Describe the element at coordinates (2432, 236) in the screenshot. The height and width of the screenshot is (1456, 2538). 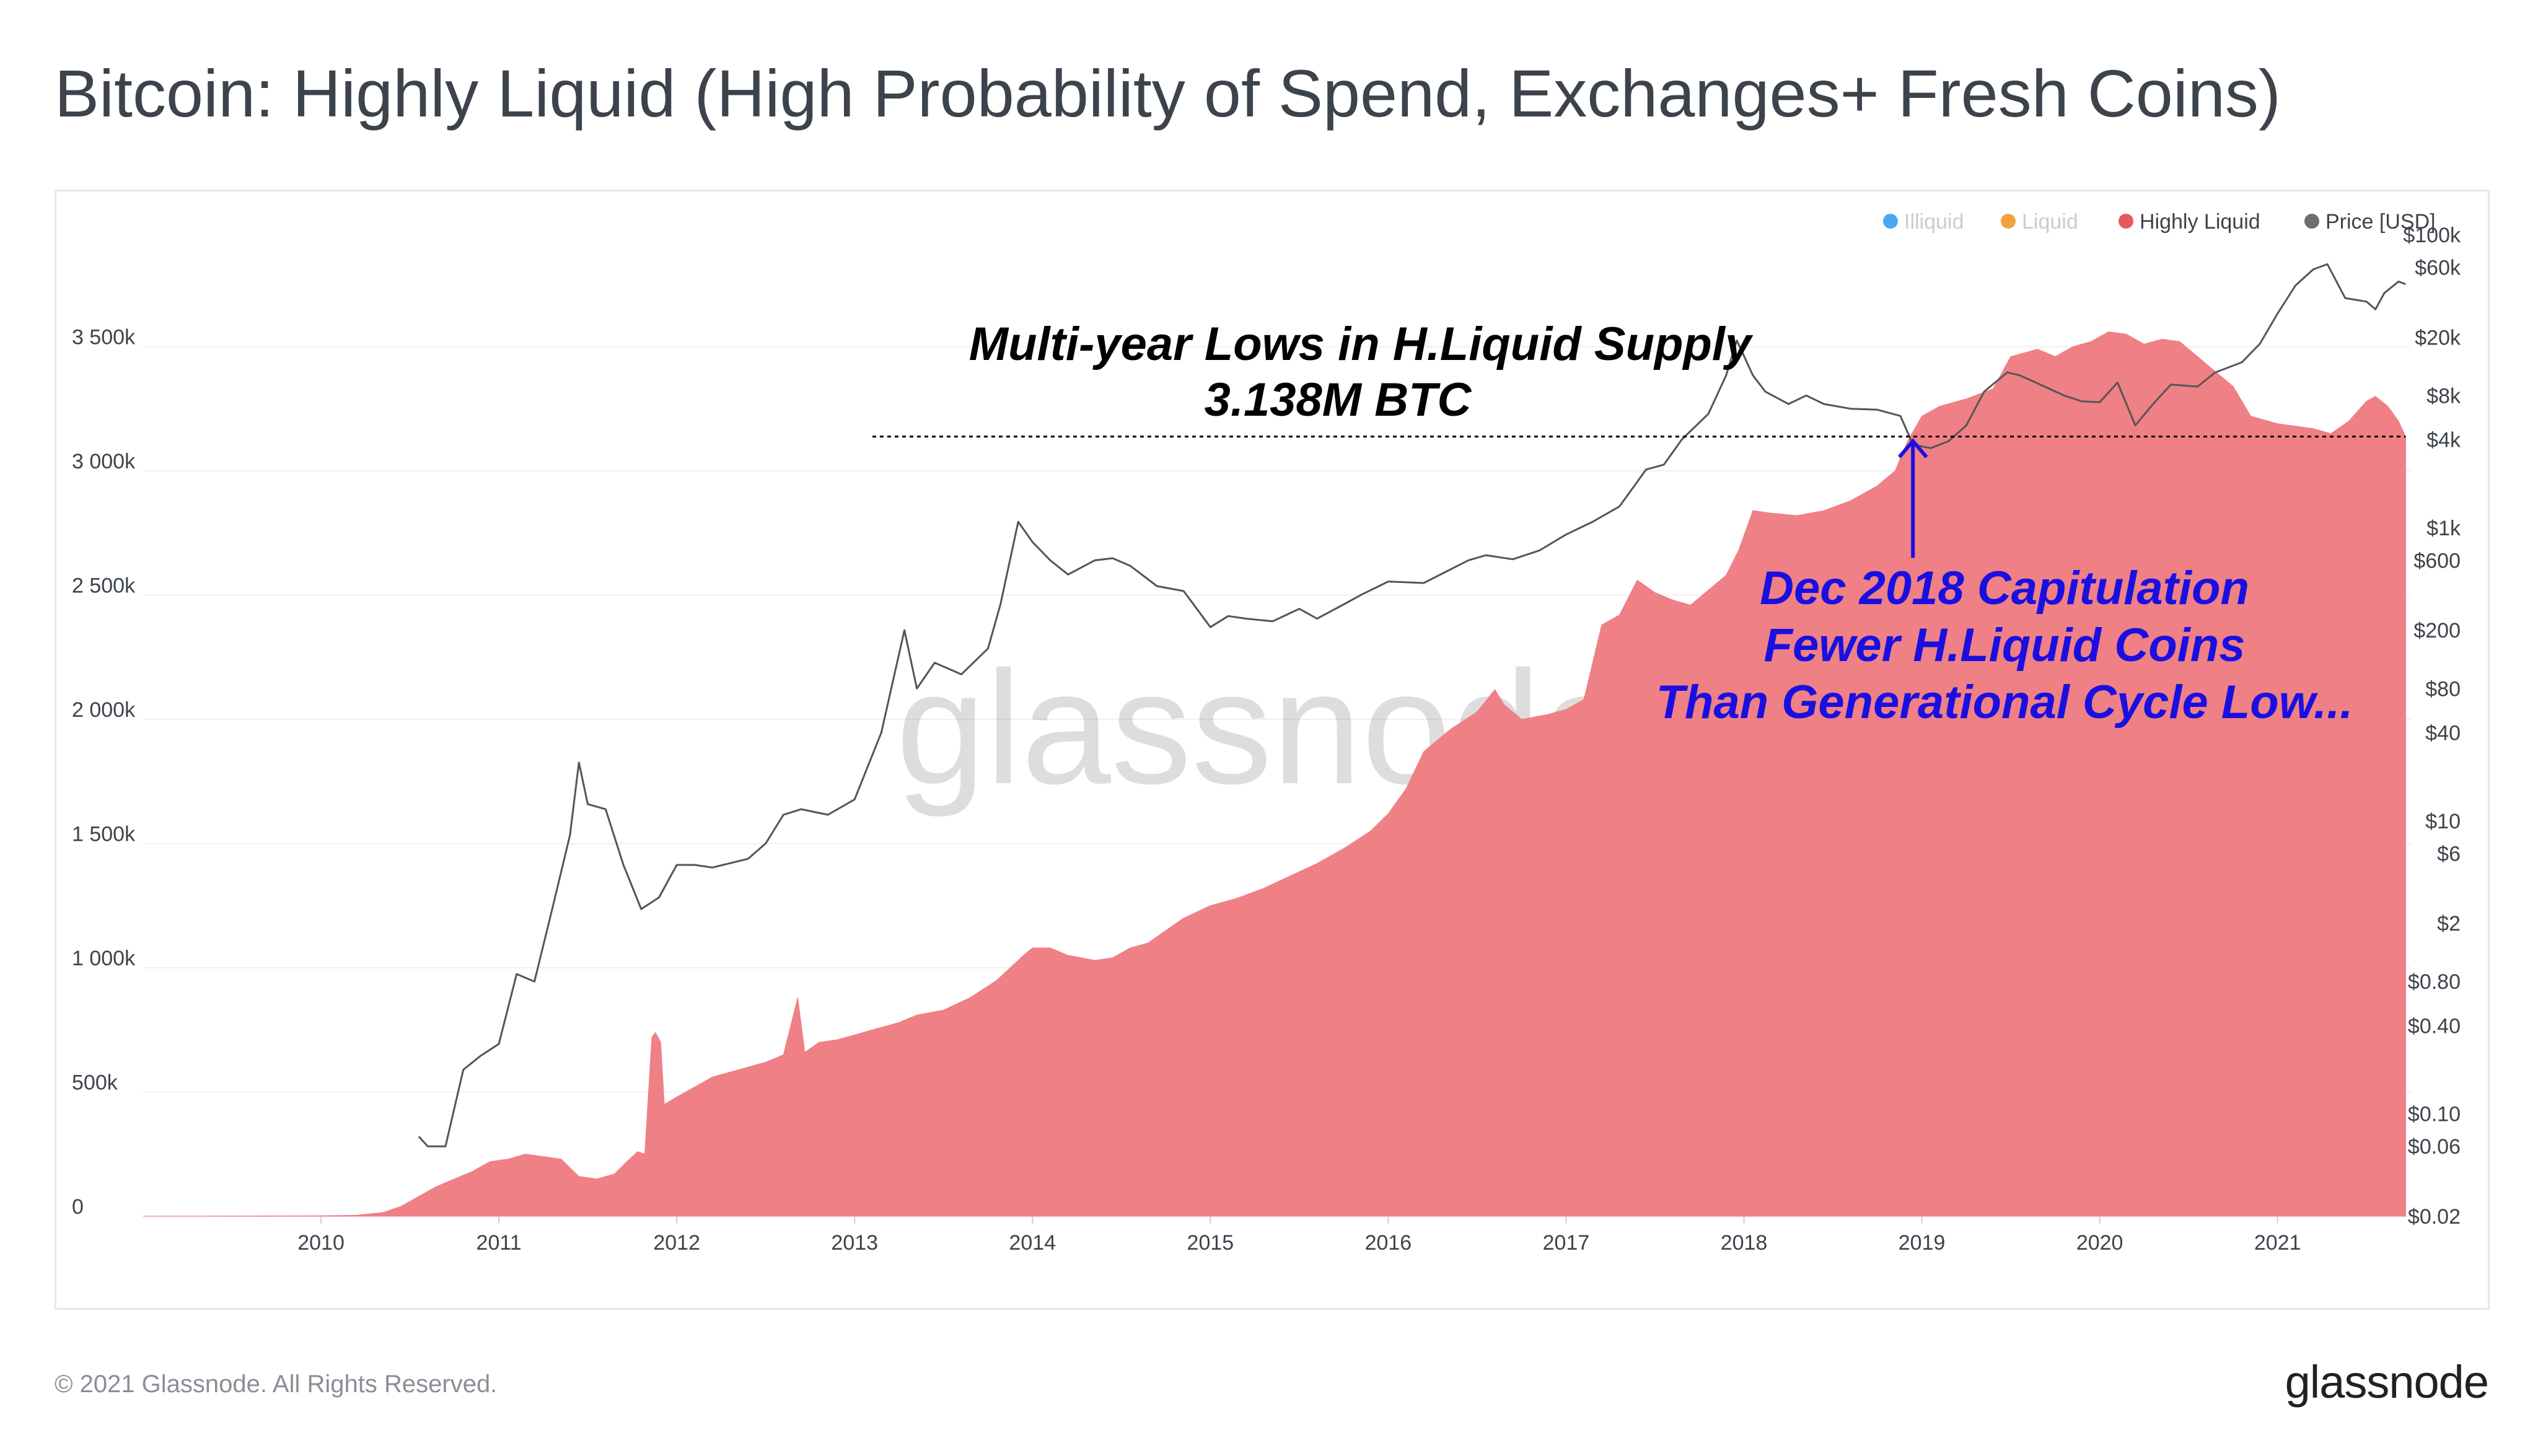
I see `right-tick-label: $100k` at that location.